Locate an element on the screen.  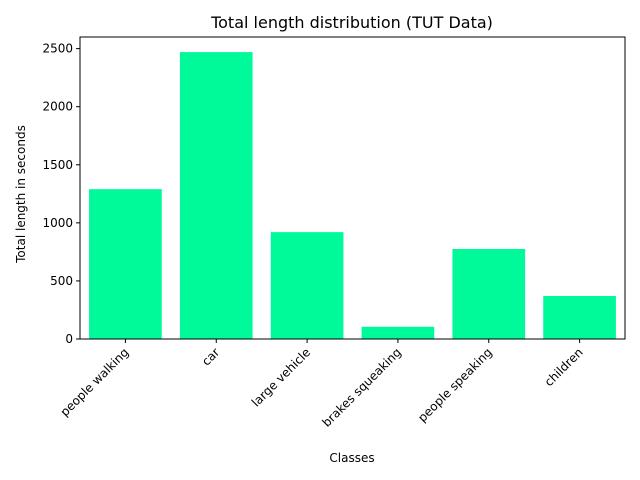
bar-children is located at coordinates (579, 317).